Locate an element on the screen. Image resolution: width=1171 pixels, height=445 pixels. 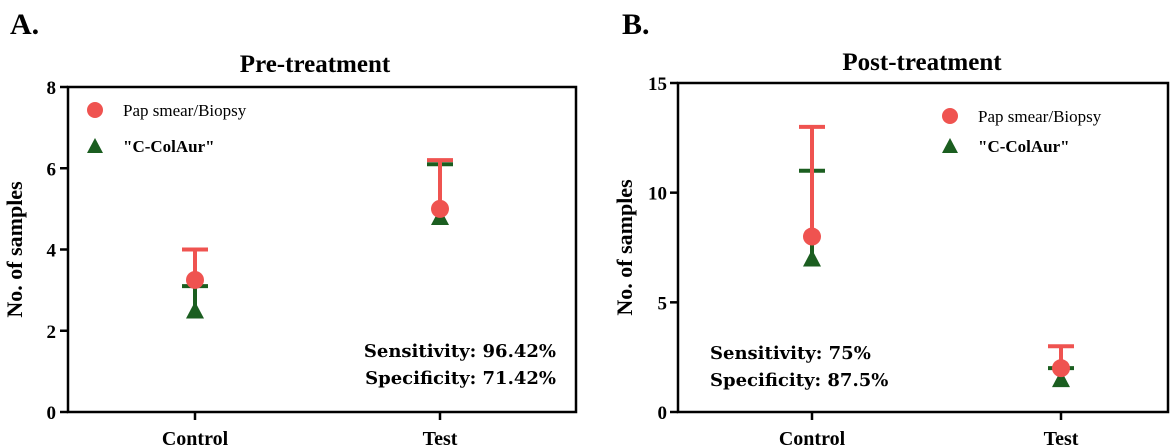
chart-title: Post-treatment is located at coordinates (922, 62).